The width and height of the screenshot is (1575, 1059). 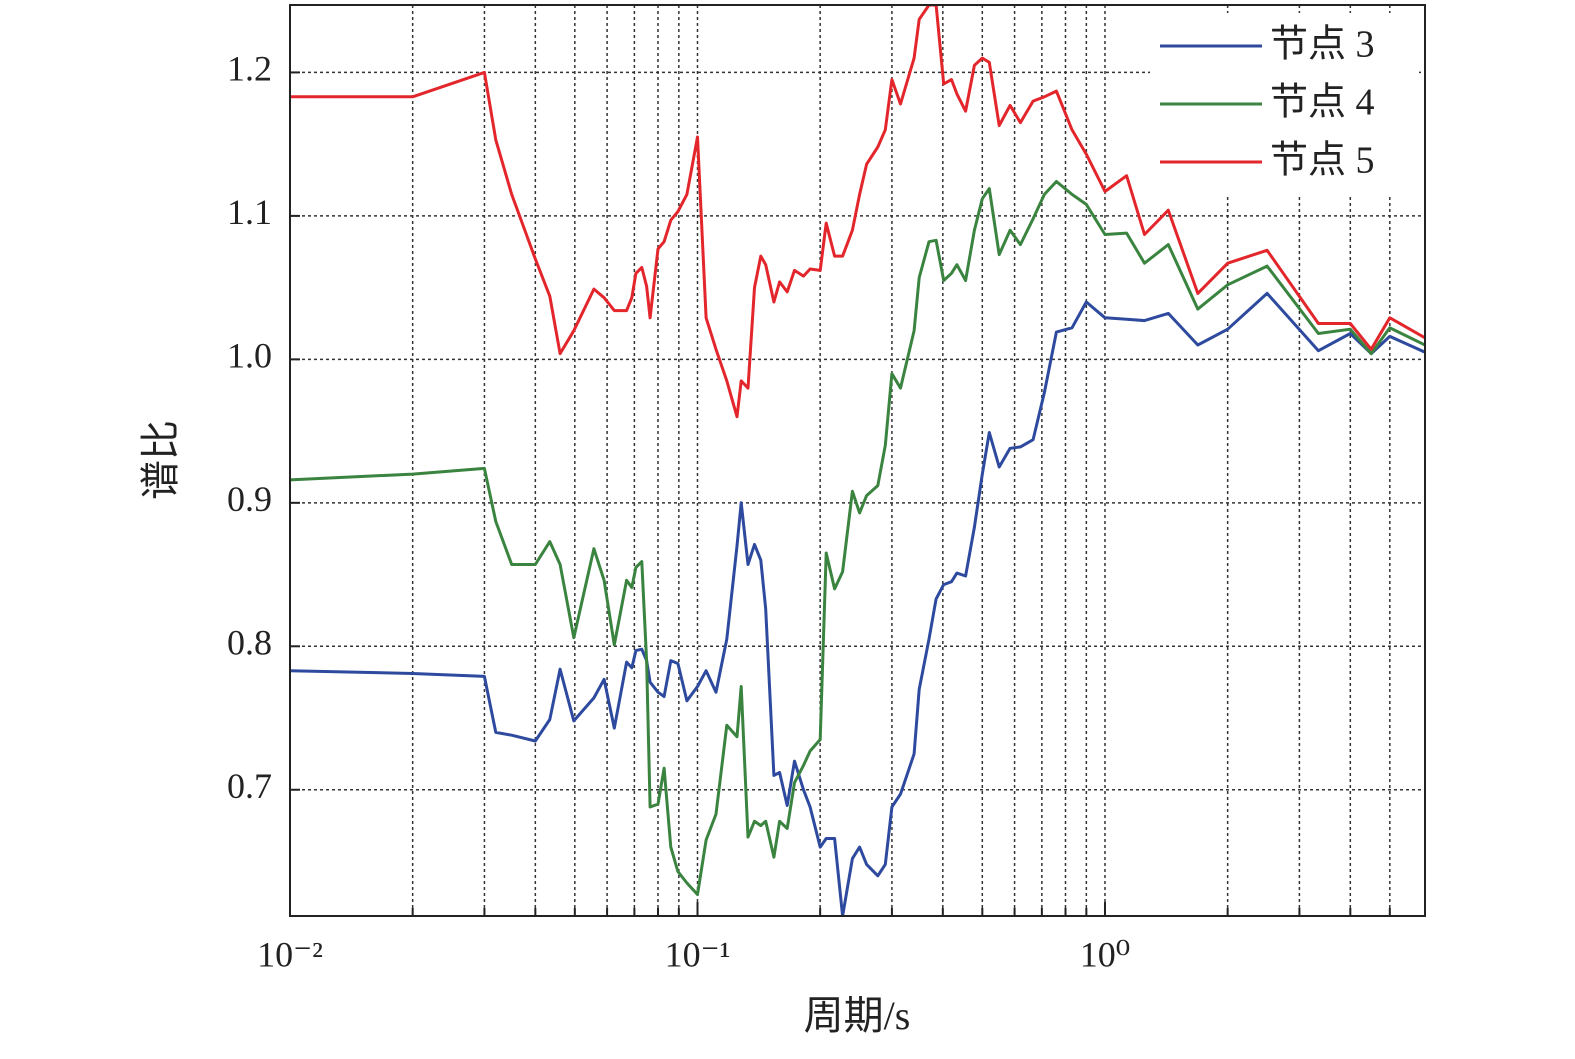 I want to click on y-tick-label: 0.7, so click(x=249, y=786).